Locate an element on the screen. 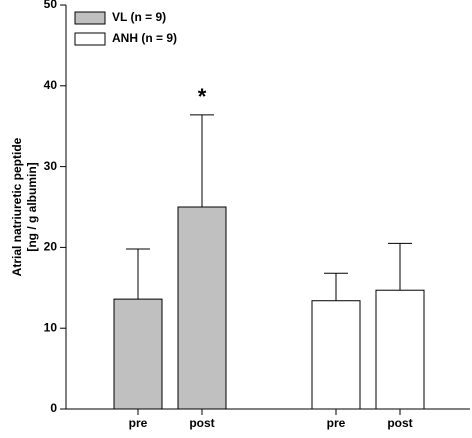  y-axis-label: [ng / g albumin] is located at coordinates (32, 206).